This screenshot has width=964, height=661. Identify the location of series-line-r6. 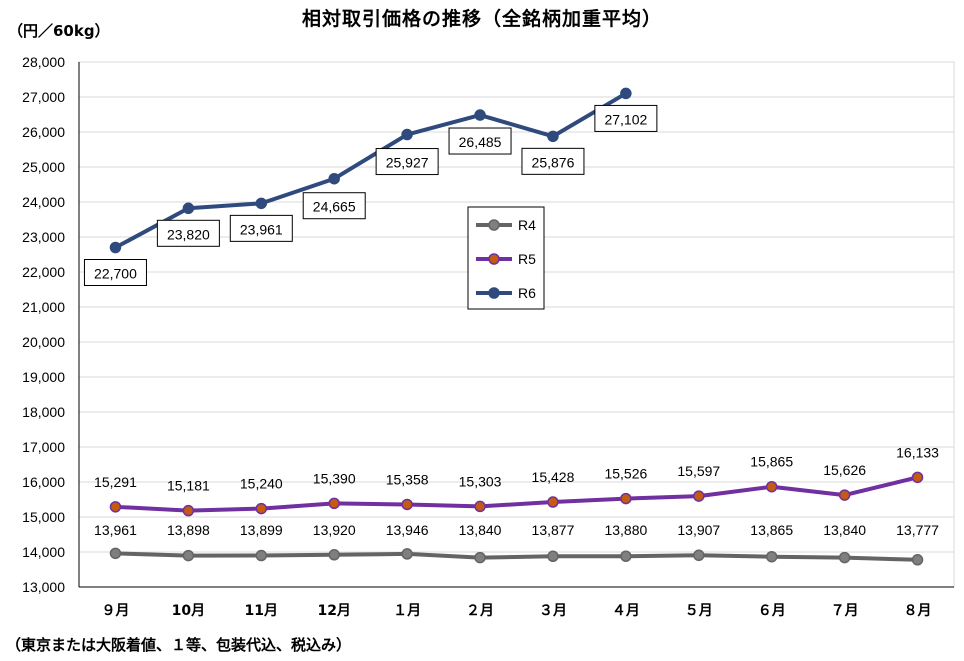
(370, 170).